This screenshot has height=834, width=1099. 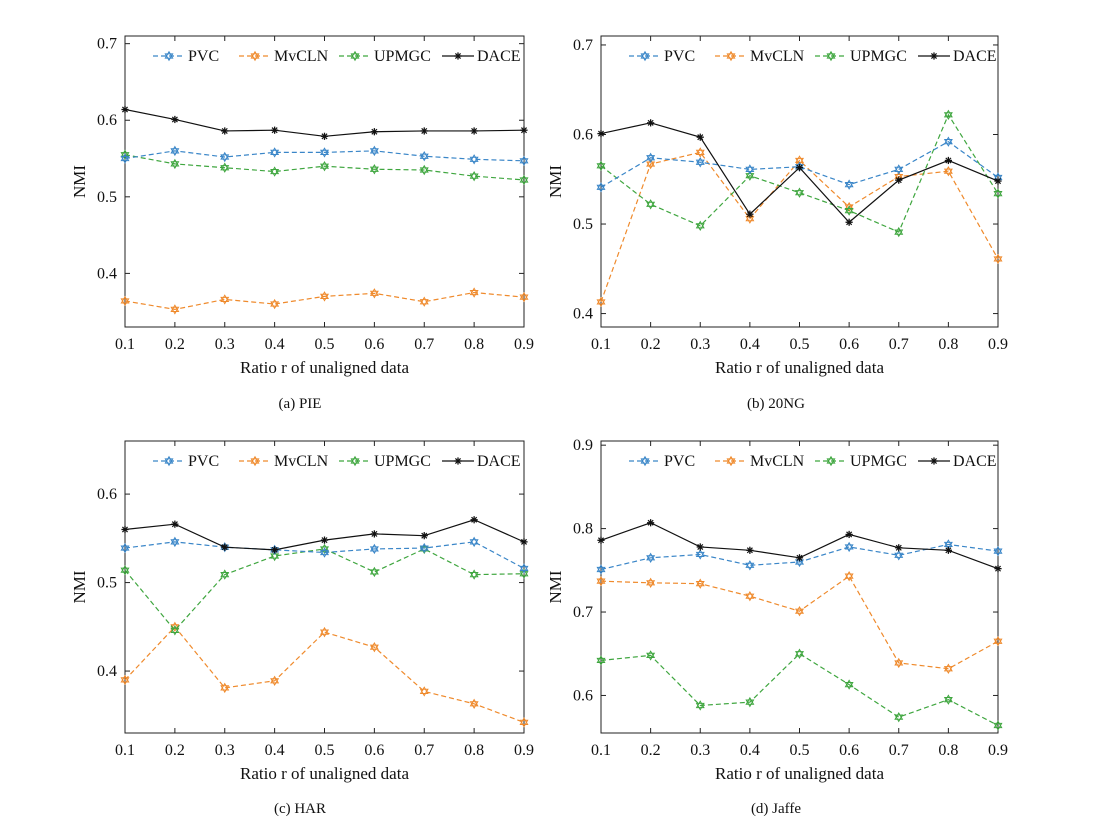 I want to click on plot-frame, so click(x=799, y=587).